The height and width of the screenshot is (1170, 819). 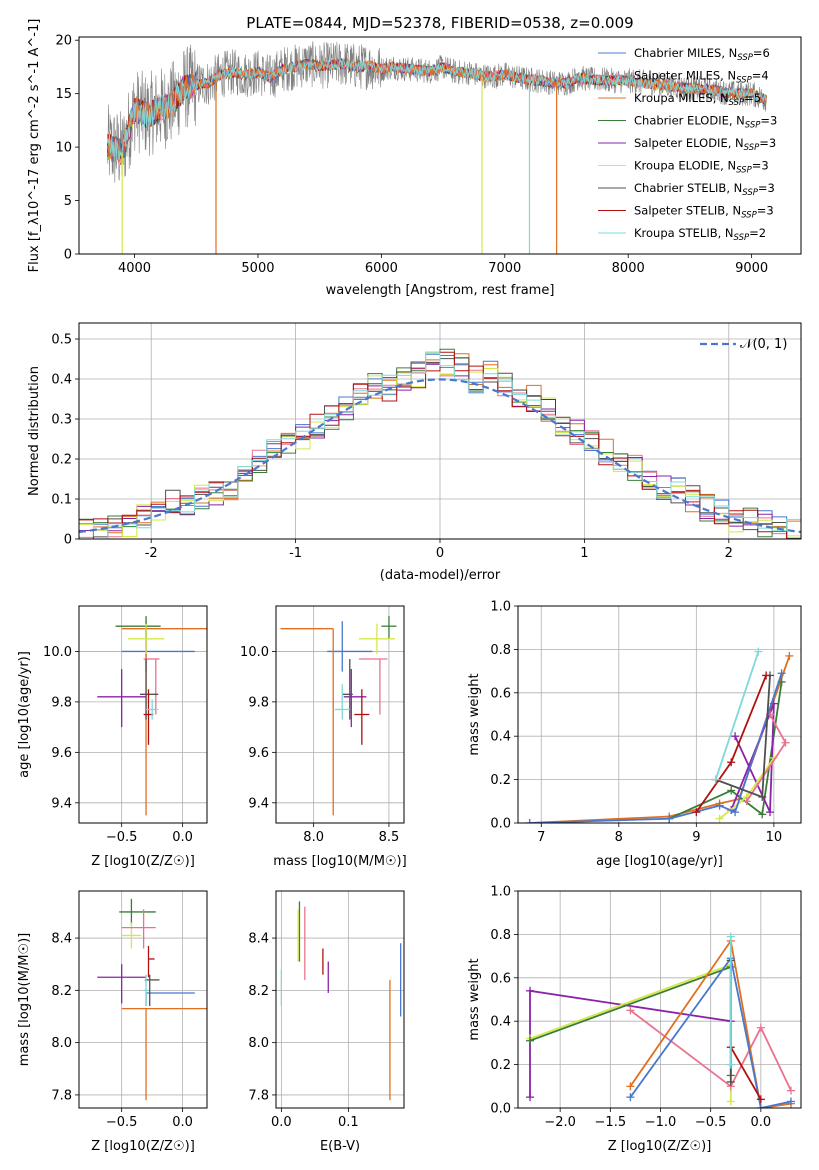 I want to click on residual-histogram-step, so click(x=440, y=445).